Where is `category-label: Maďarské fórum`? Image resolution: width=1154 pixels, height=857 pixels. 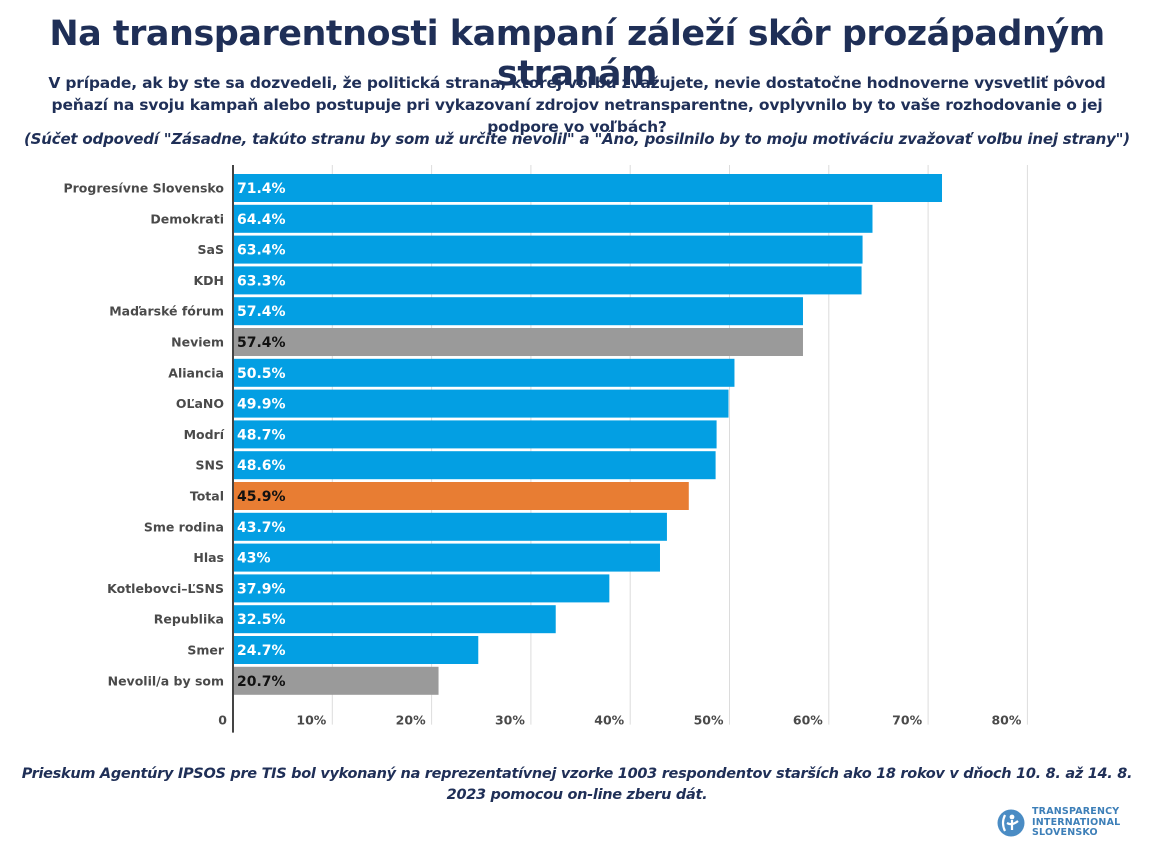 category-label: Maďarské fórum is located at coordinates (166, 311).